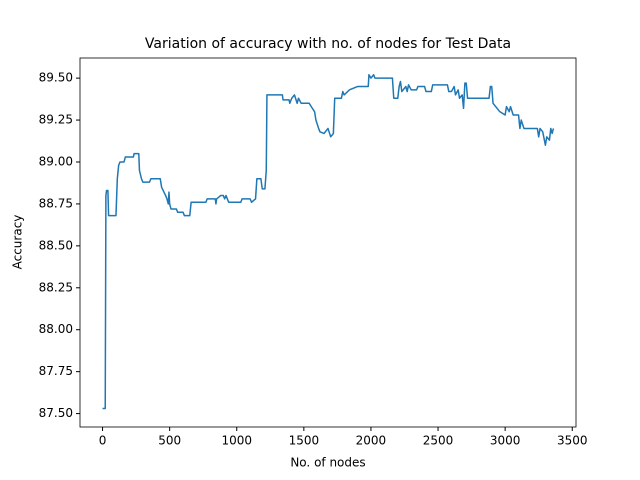 The width and height of the screenshot is (640, 480). I want to click on y-tick-label: 89.25, so click(56, 120).